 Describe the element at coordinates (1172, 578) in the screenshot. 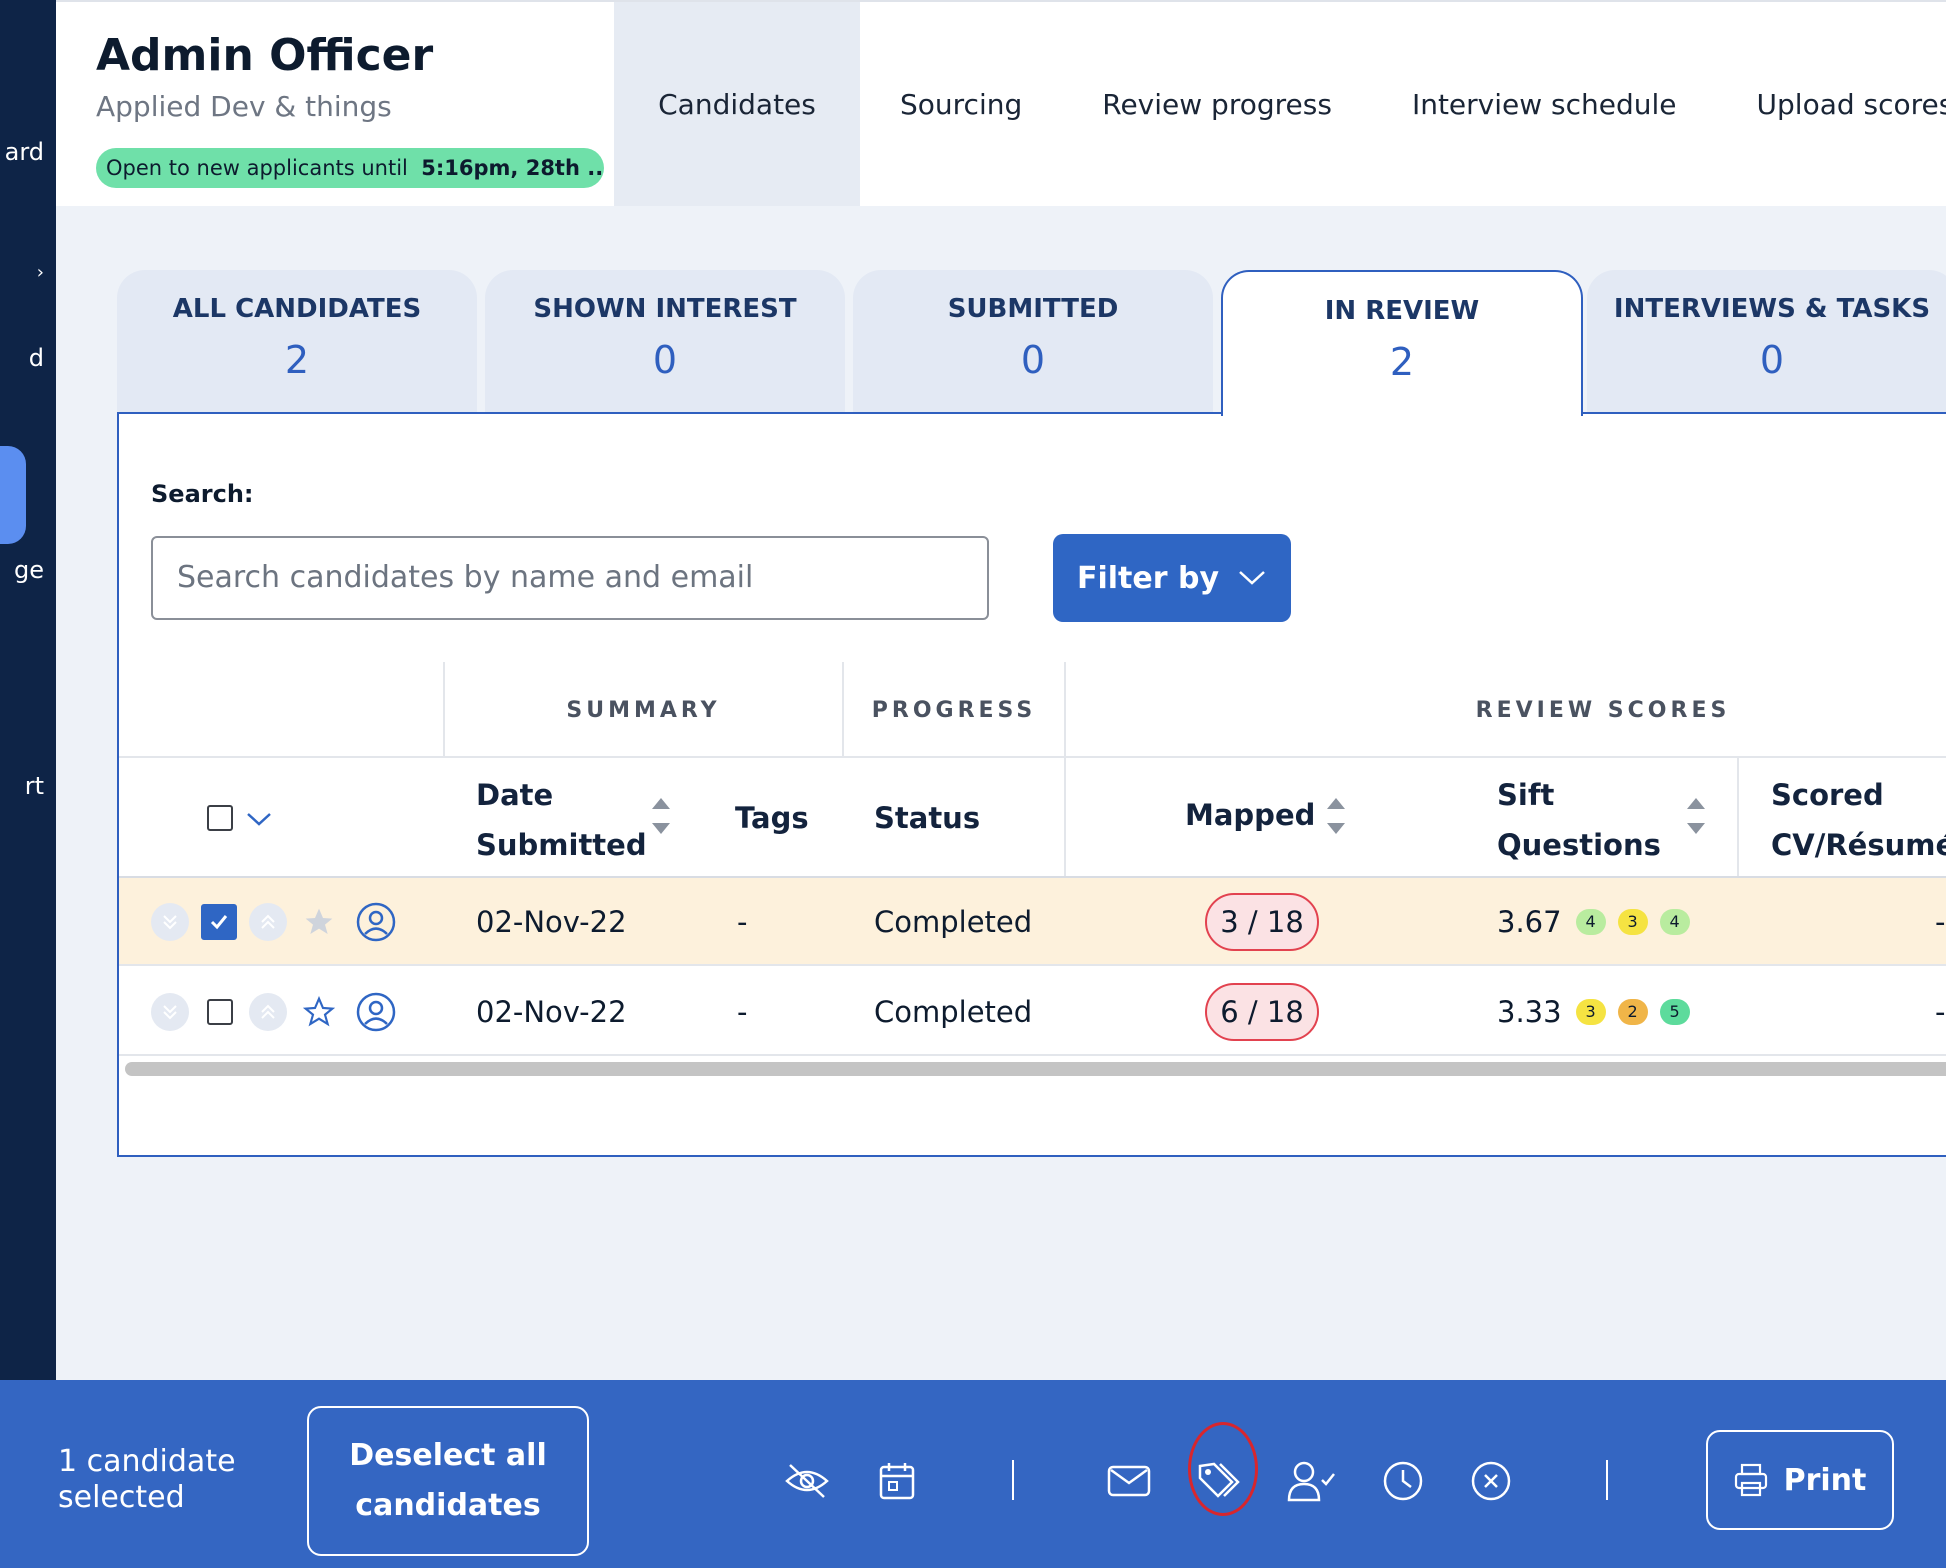

I see `filter-by-button: Filter by` at that location.